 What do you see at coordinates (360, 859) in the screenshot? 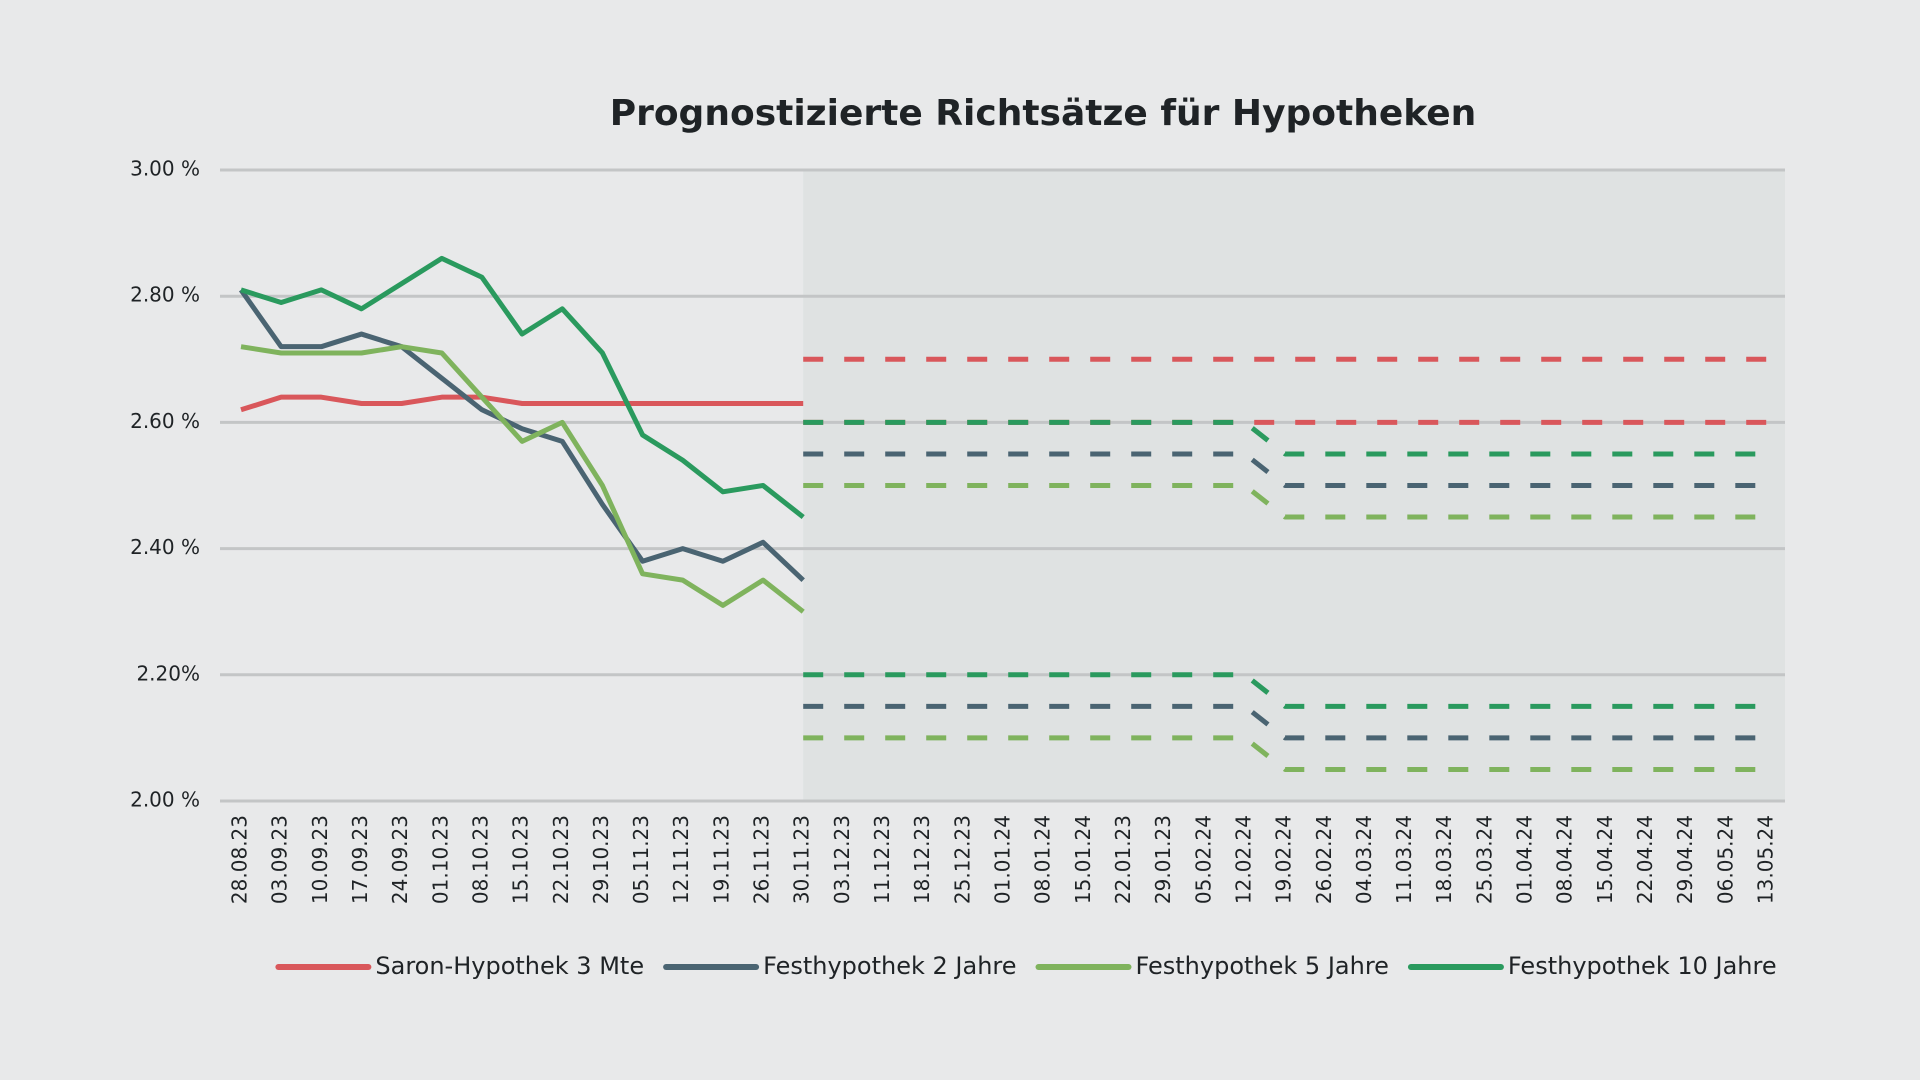
I see `x-tick-label: 17.09.23` at bounding box center [360, 859].